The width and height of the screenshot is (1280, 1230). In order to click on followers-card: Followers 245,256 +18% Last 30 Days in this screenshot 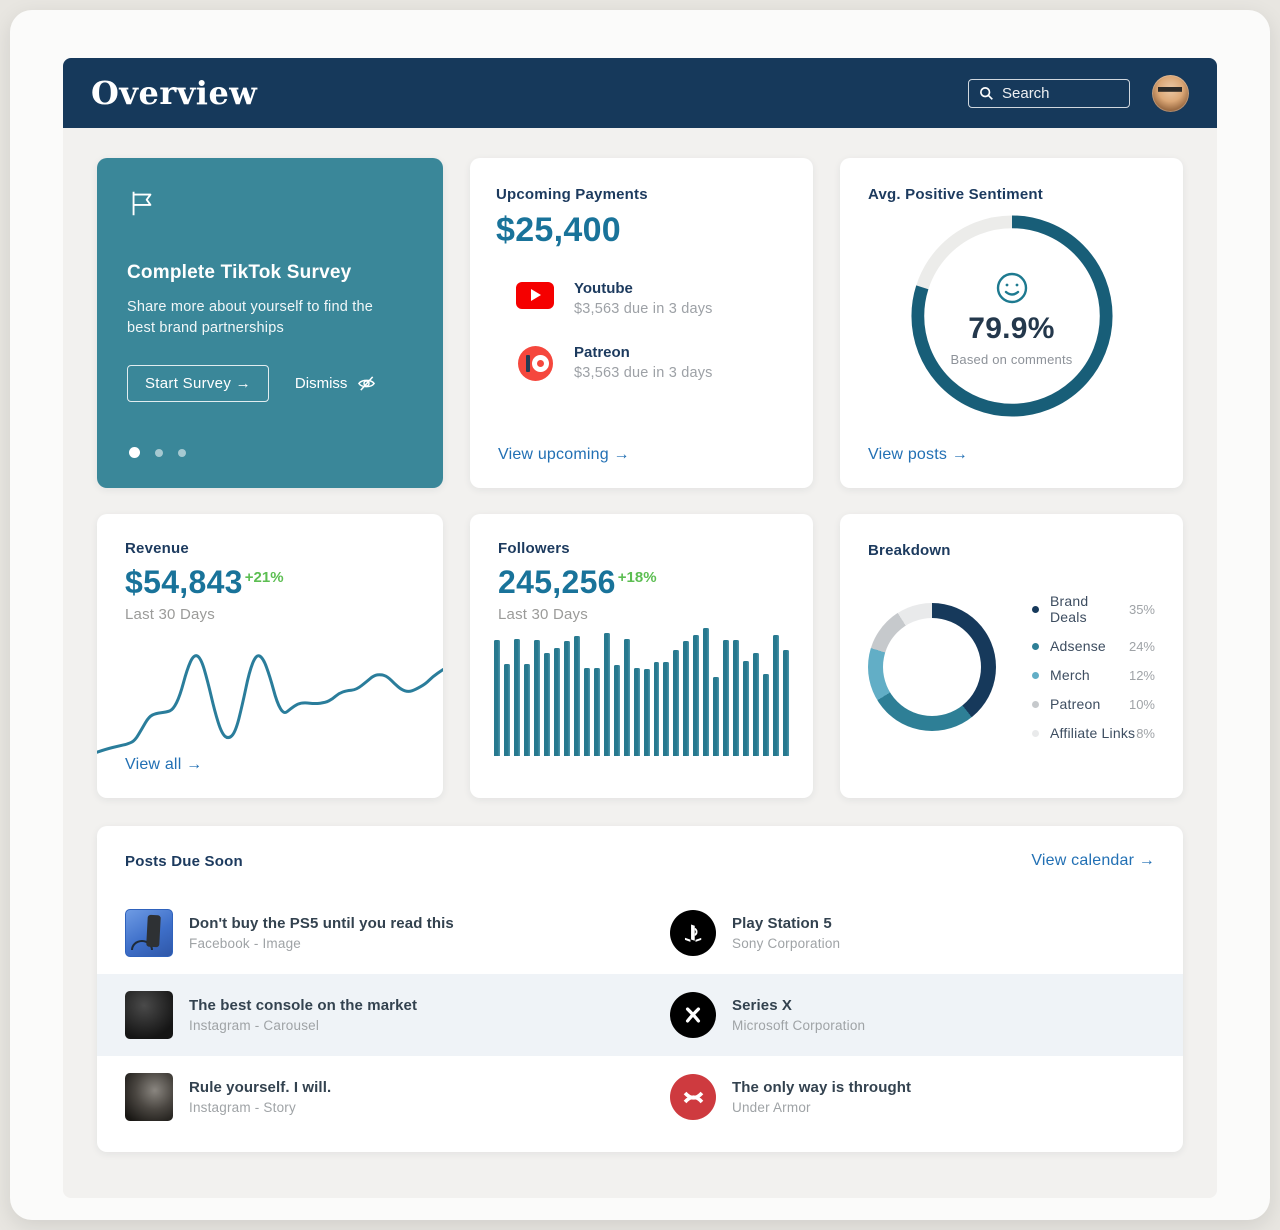, I will do `click(641, 656)`.